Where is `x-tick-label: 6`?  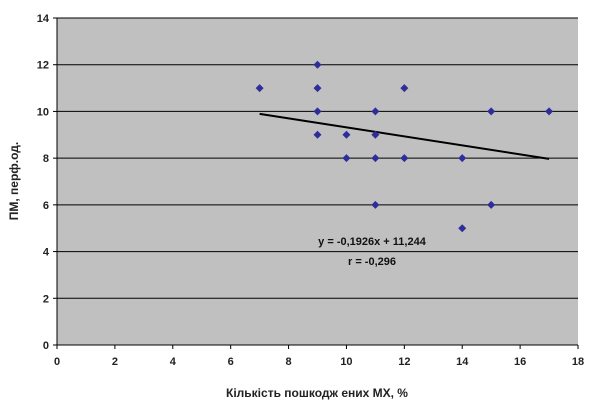
x-tick-label: 6 is located at coordinates (231, 362).